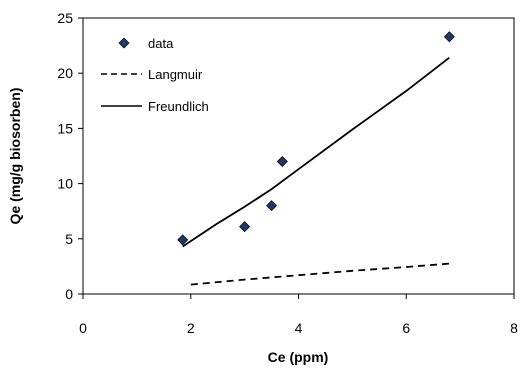 The height and width of the screenshot is (372, 523). What do you see at coordinates (299, 328) in the screenshot?
I see `x-tick-label: 4` at bounding box center [299, 328].